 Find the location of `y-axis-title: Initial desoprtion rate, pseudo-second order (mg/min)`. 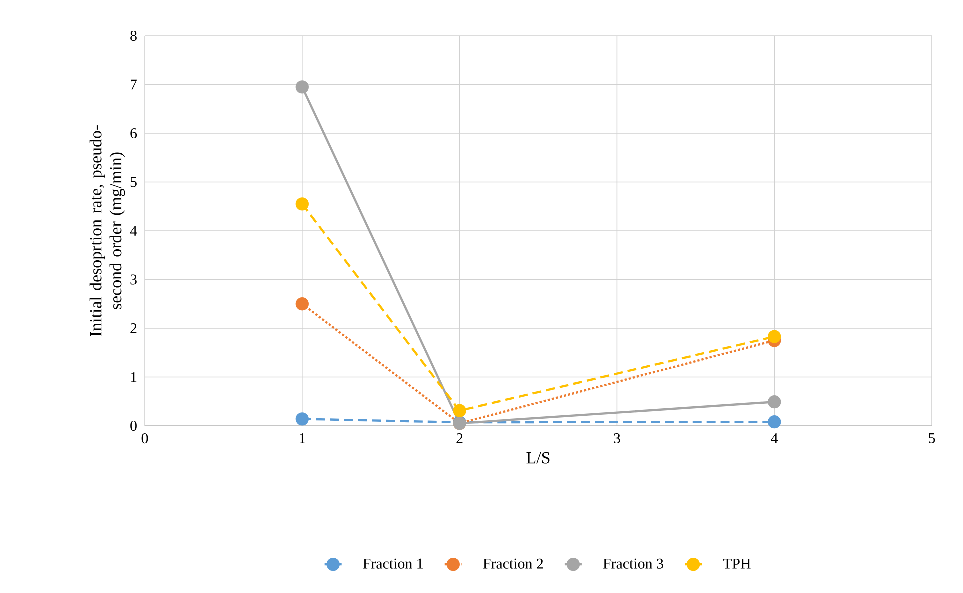

y-axis-title: Initial desoprtion rate, pseudo-second order (mg/min) is located at coordinates (108, 231).